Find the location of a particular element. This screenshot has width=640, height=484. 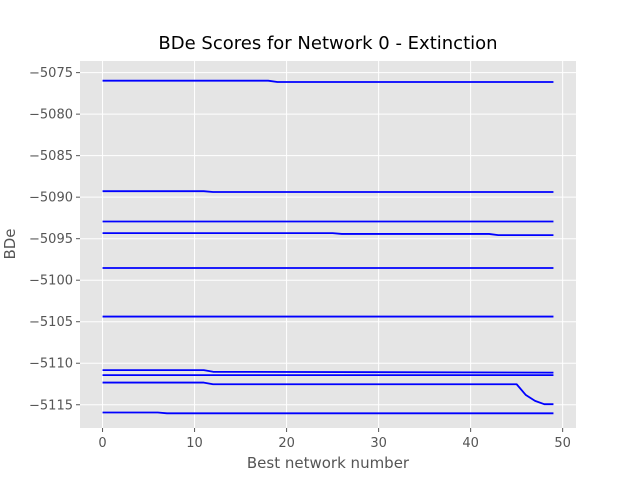

y-tick-label: −5080 is located at coordinates (51, 115).